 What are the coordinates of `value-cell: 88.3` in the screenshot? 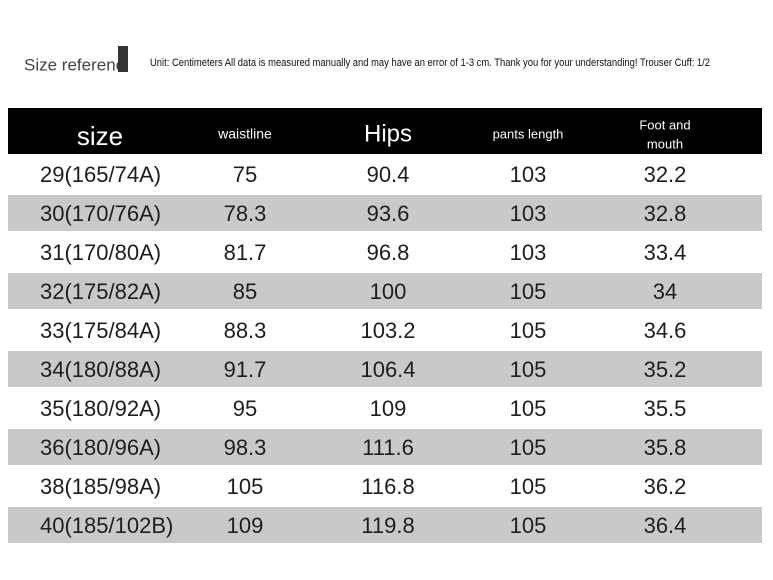 It's located at (245, 330).